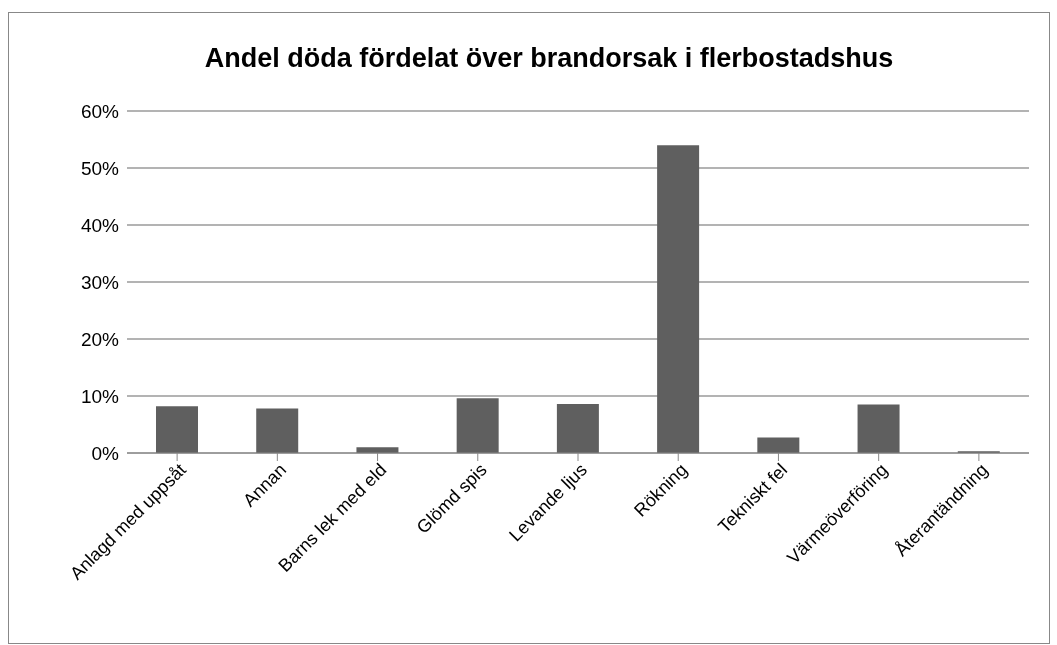 Image resolution: width=1057 pixels, height=645 pixels. What do you see at coordinates (100, 168) in the screenshot?
I see `y-tick-label: 50%` at bounding box center [100, 168].